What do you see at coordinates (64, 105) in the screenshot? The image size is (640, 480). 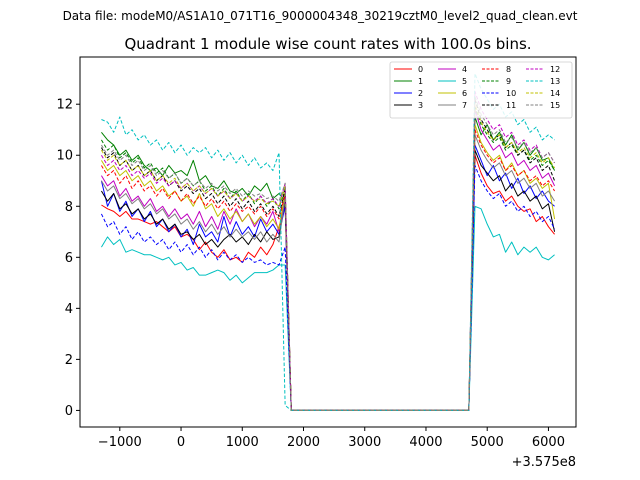 I see `y-tick-label: 12` at bounding box center [64, 105].